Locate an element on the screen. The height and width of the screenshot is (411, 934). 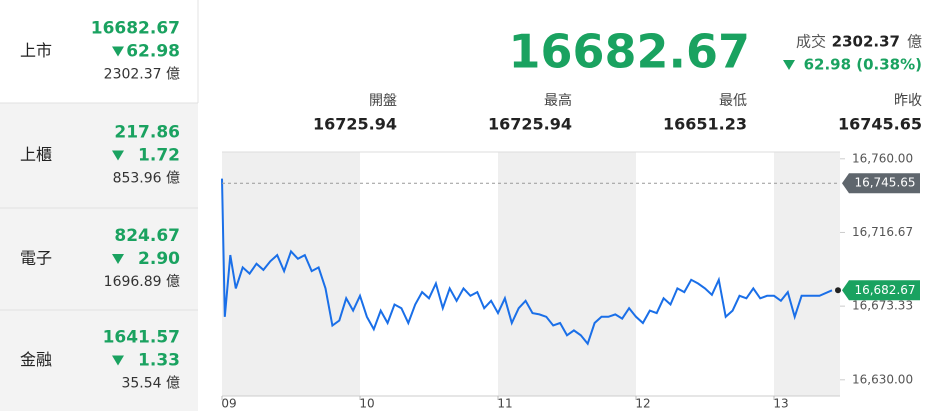
sidebar-item: 電子 824.67 2.90 1696.89 億 is located at coordinates (100, 258).